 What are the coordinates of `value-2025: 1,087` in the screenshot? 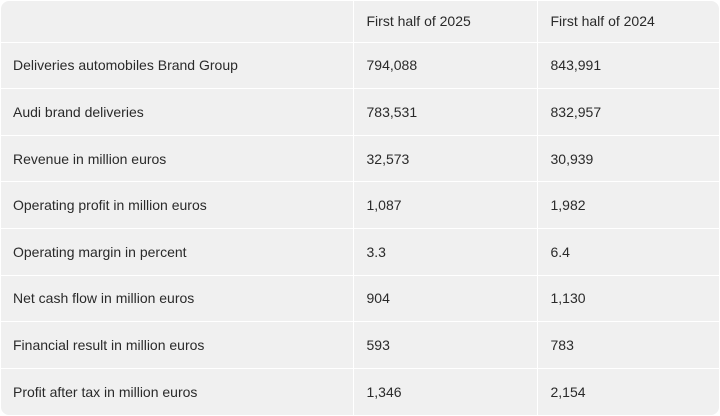 It's located at (445, 205).